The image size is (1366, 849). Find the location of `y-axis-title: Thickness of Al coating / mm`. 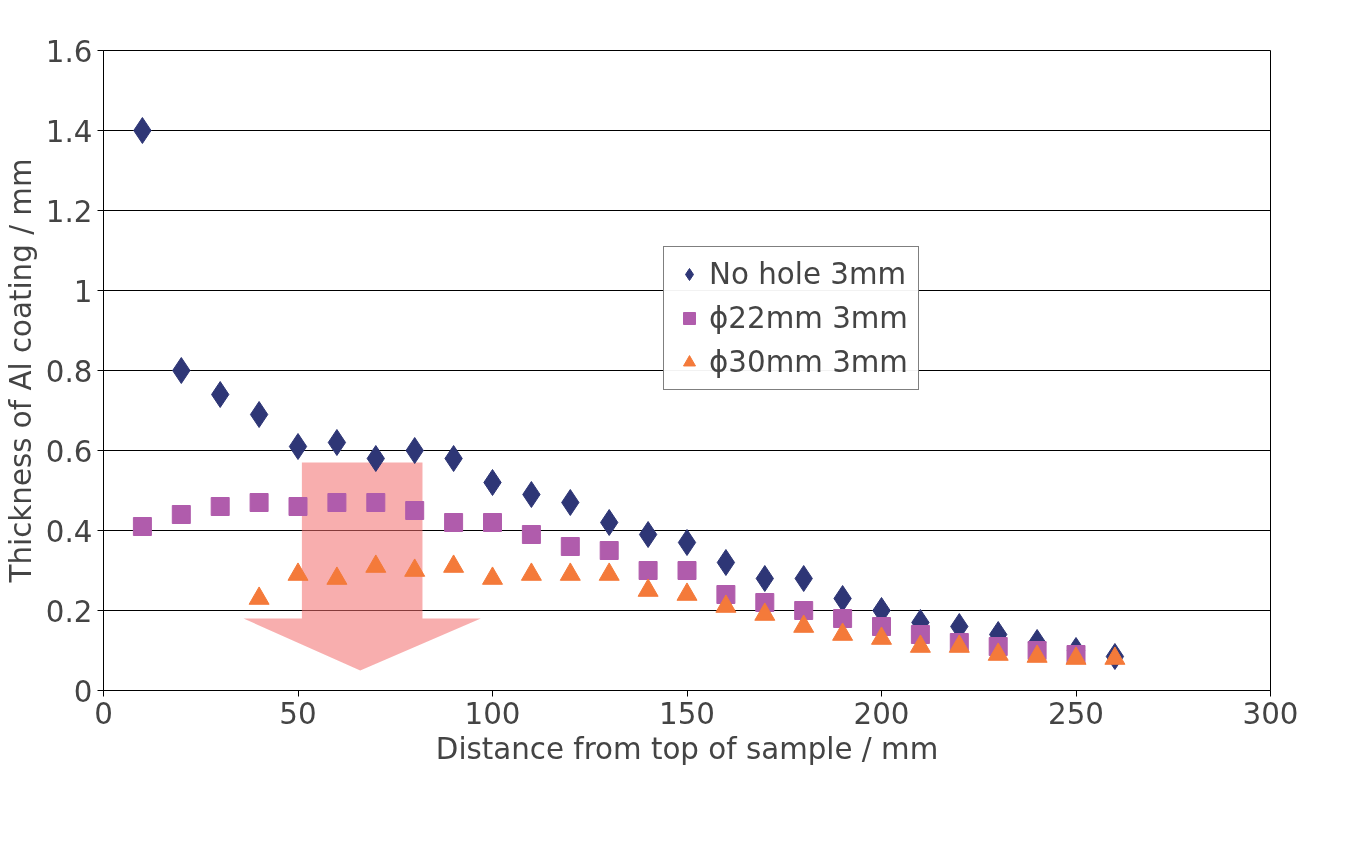

y-axis-title: Thickness of Al coating / mm is located at coordinates (20, 371).